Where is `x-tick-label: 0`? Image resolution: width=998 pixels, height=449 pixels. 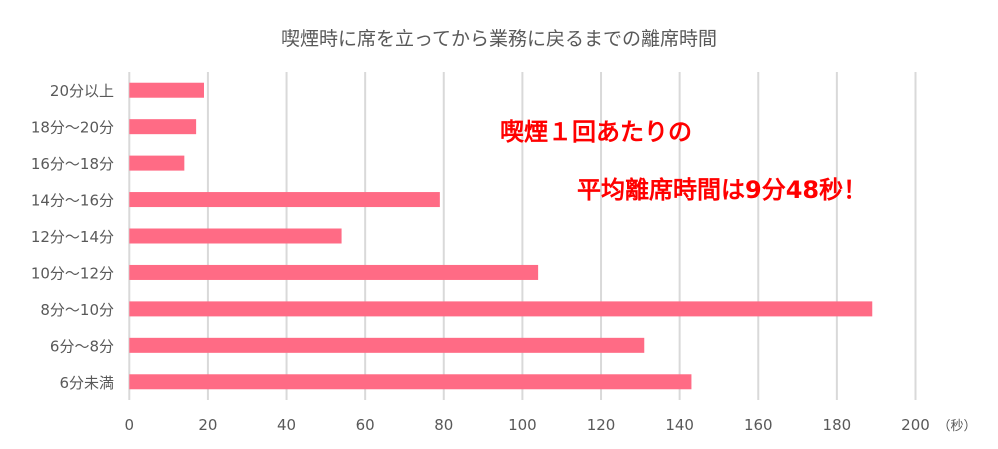
x-tick-label: 0 is located at coordinates (130, 425).